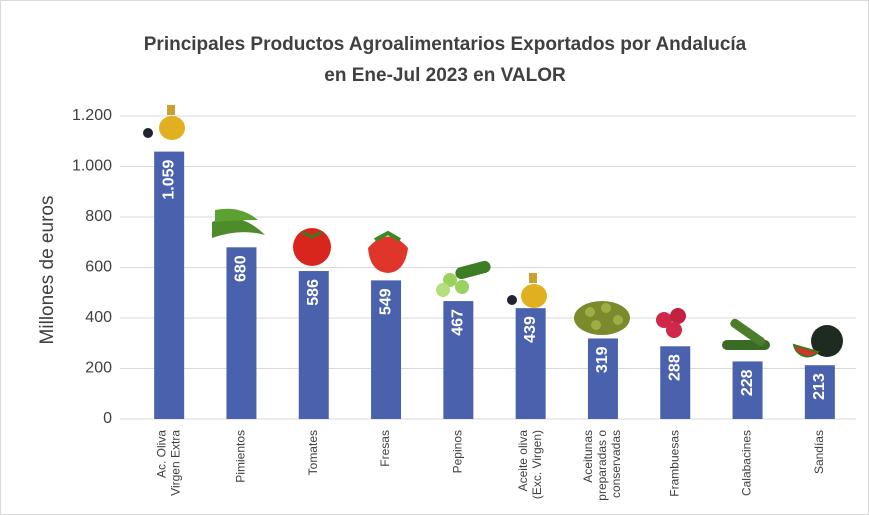 The width and height of the screenshot is (869, 515). What do you see at coordinates (168, 180) in the screenshot?
I see `value-label: 1.059` at bounding box center [168, 180].